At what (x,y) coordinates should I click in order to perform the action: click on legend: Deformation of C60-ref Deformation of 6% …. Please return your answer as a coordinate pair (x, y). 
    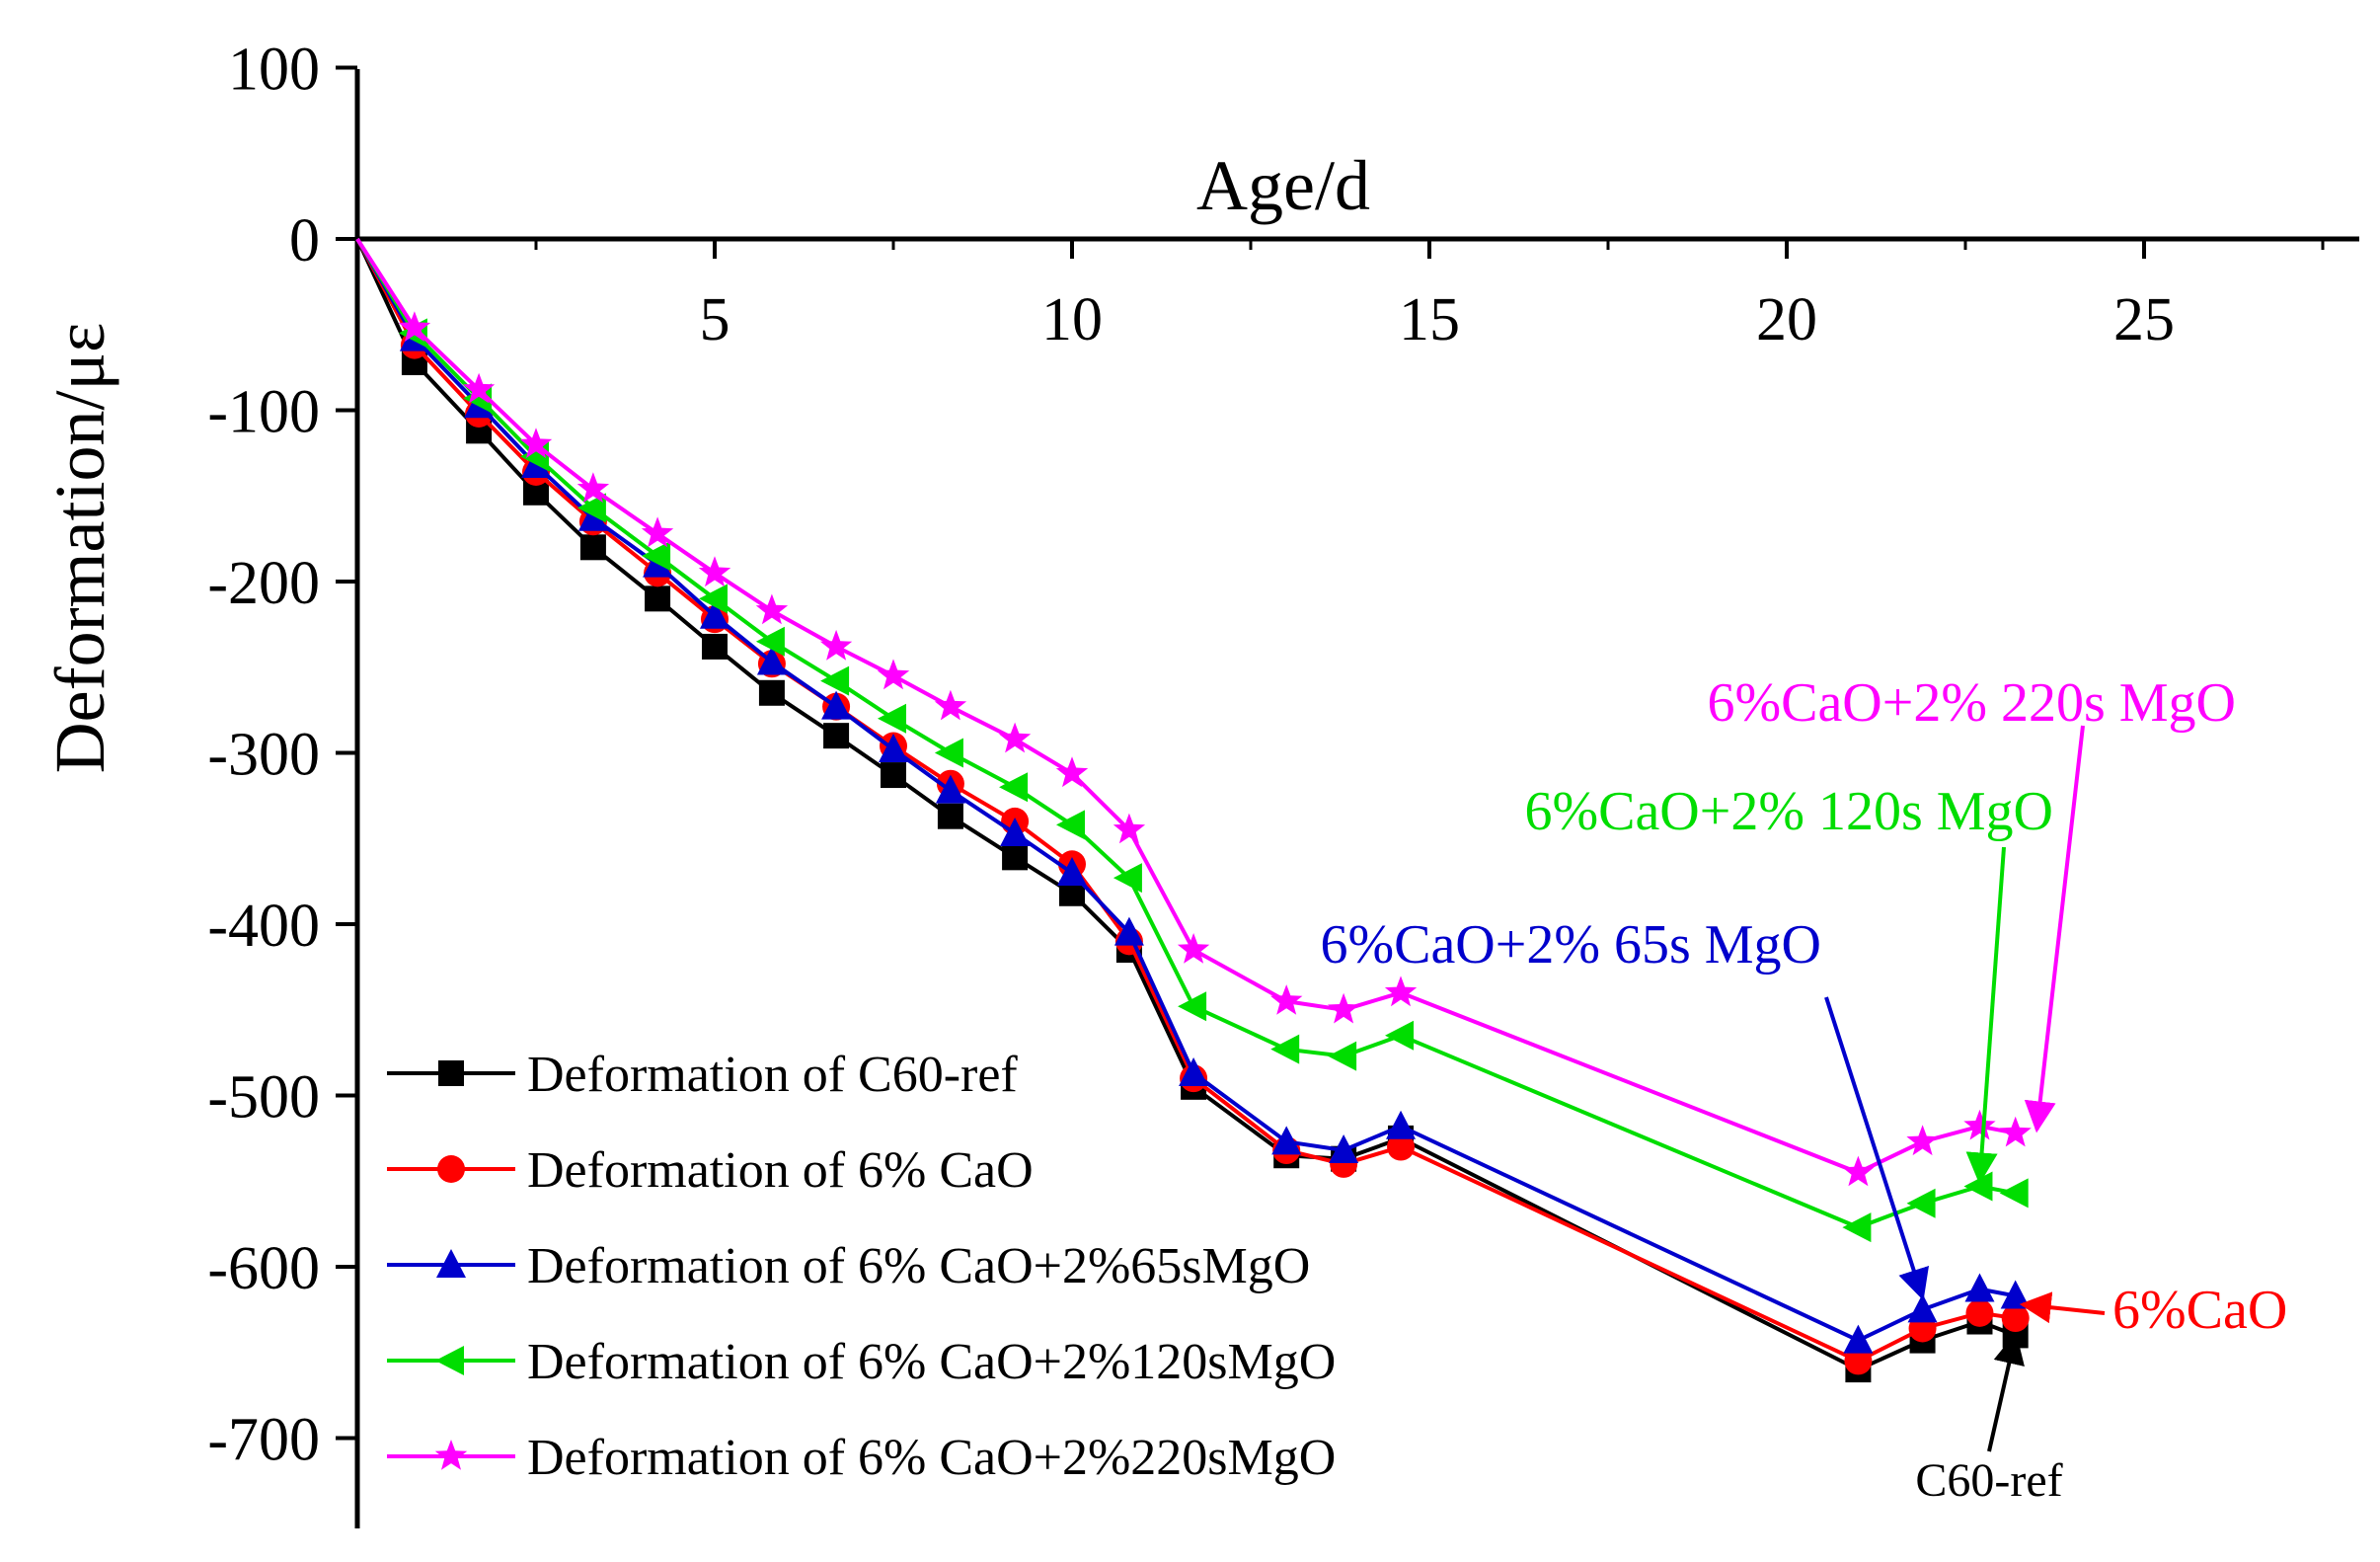
    Looking at the image, I should click on (861, 1266).